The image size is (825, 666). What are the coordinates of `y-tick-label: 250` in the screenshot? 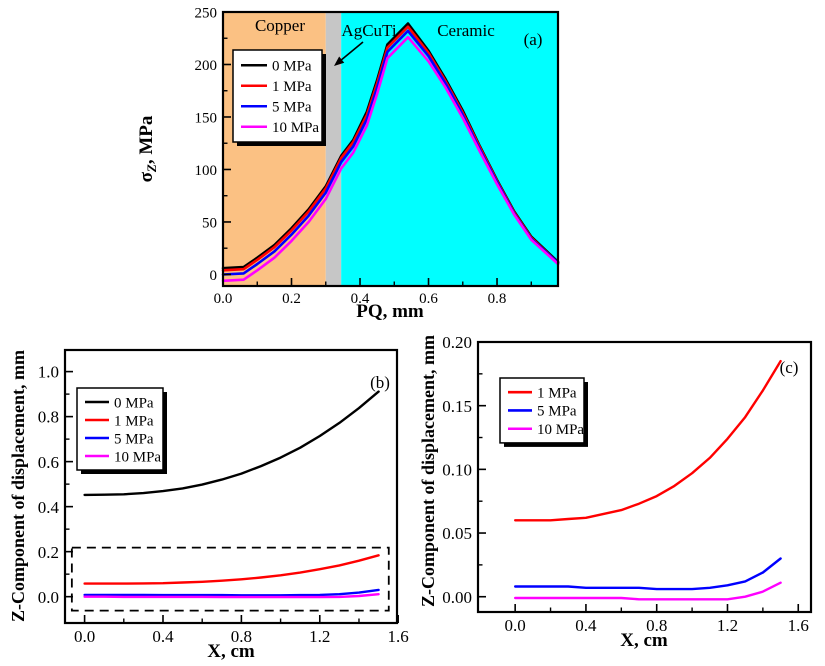 It's located at (206, 13).